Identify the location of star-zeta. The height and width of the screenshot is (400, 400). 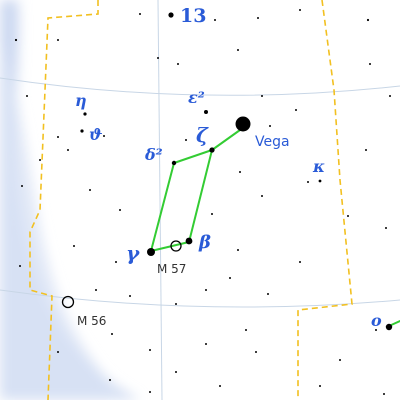
(212, 150).